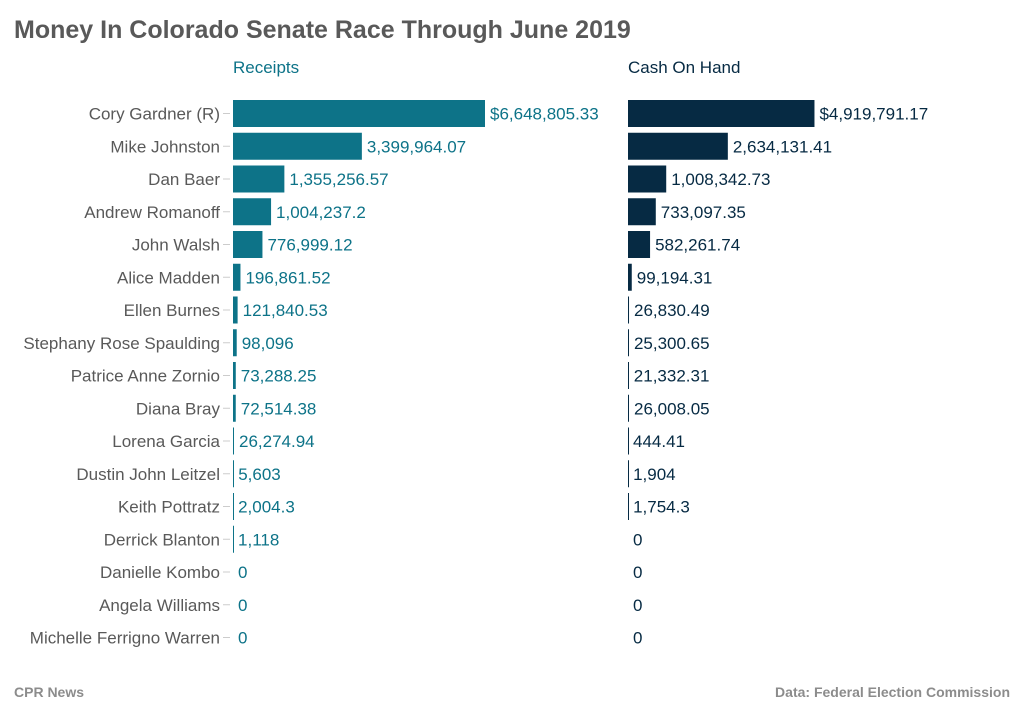 The height and width of the screenshot is (704, 1024). Describe the element at coordinates (321, 212) in the screenshot. I see `receipts-value-label: 1,004,237.2` at that location.